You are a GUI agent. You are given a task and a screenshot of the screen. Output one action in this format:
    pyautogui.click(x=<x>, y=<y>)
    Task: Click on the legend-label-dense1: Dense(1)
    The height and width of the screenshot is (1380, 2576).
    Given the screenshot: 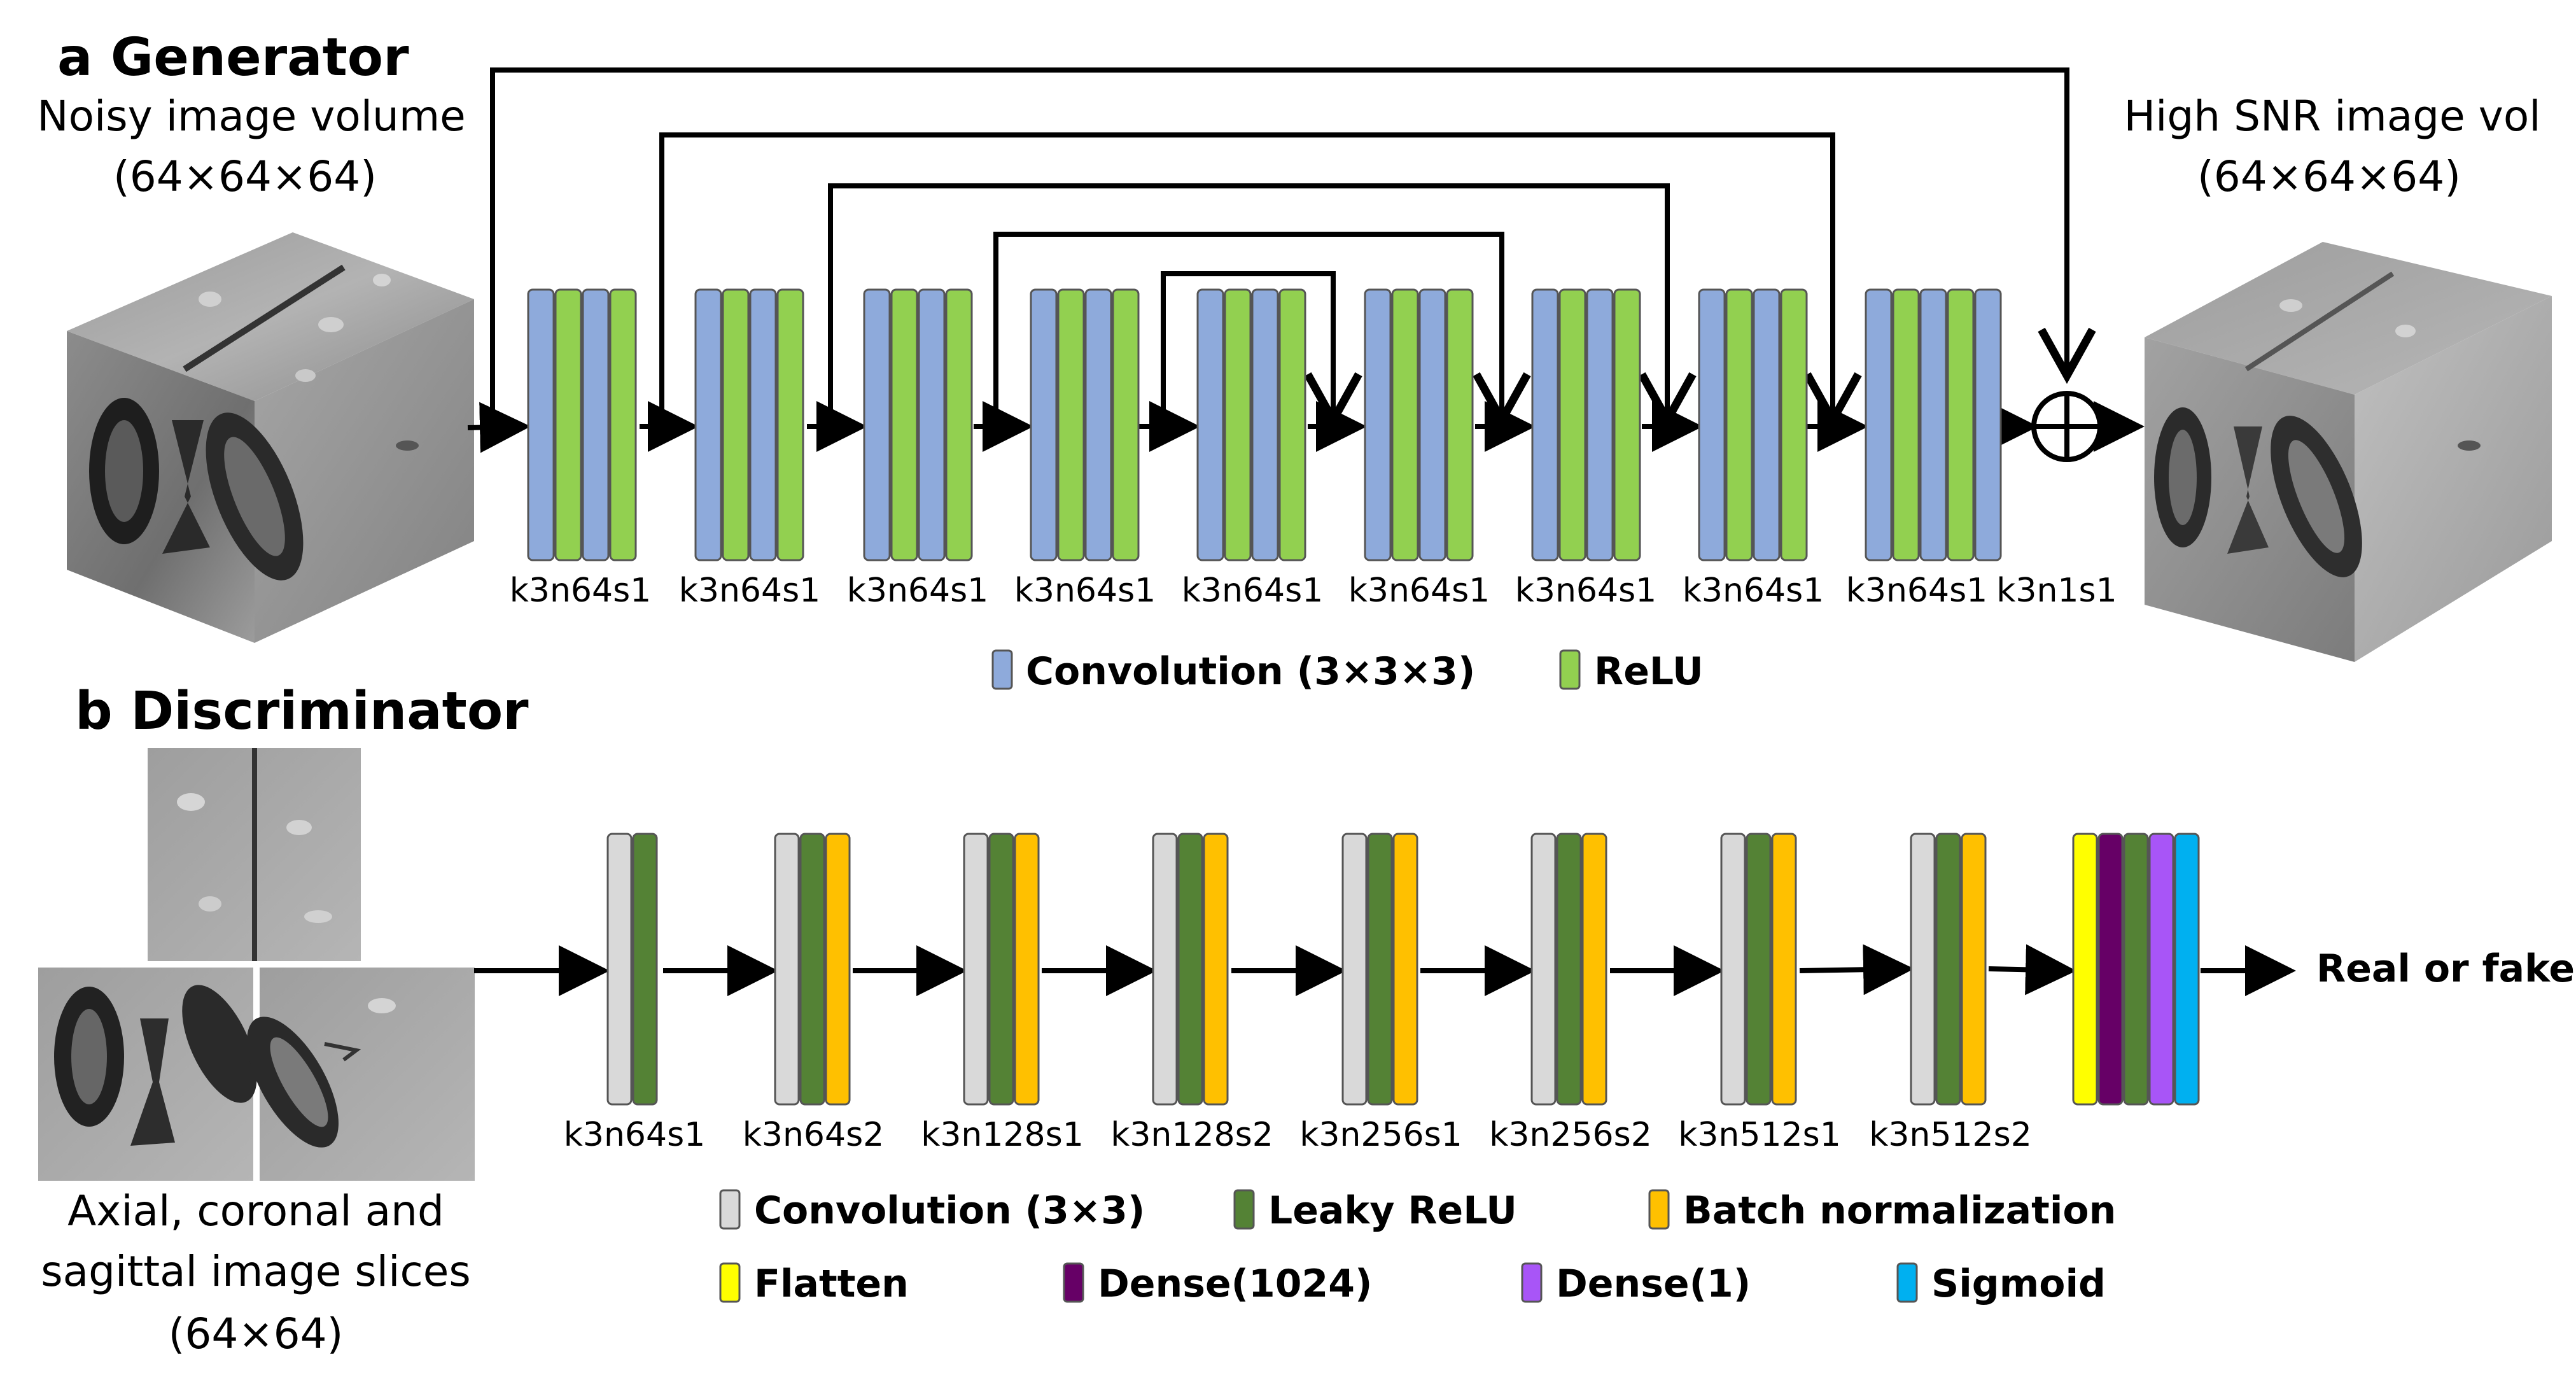 What is the action you would take?
    pyautogui.click(x=1653, y=1284)
    